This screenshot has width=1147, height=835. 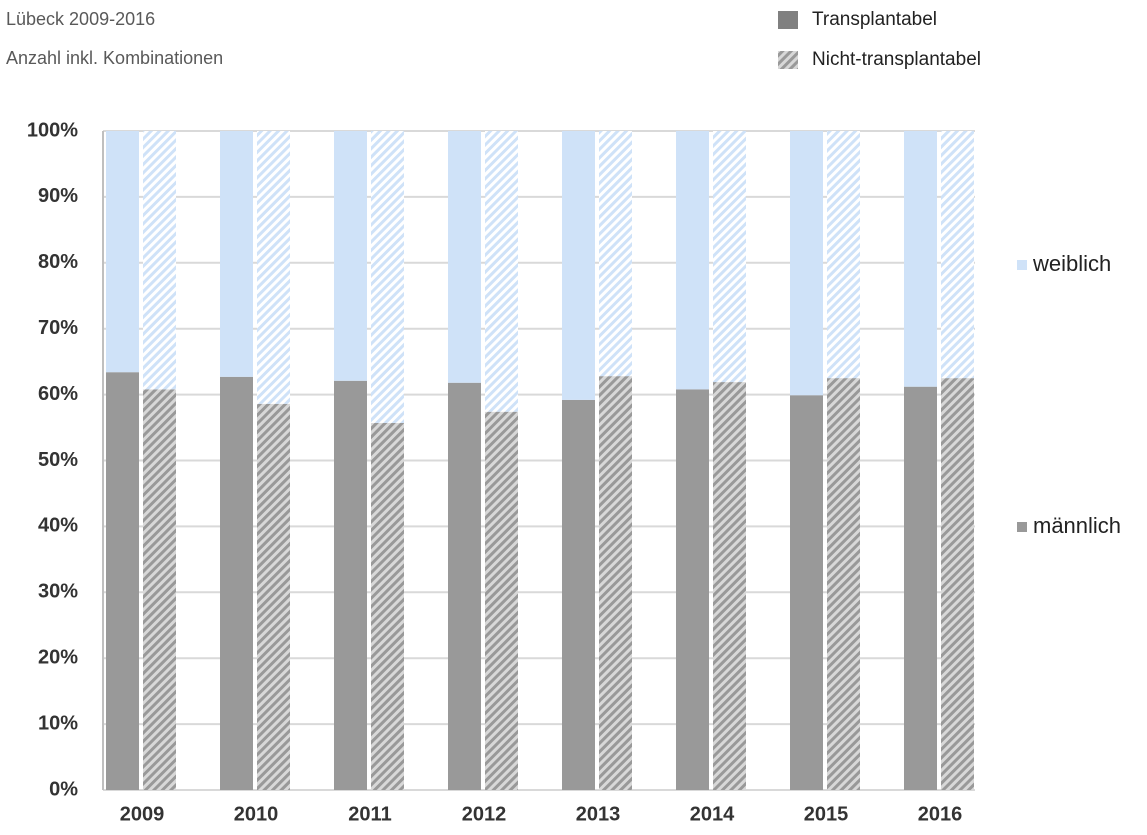 What do you see at coordinates (52, 130) in the screenshot?
I see `y-tick-label: 100%` at bounding box center [52, 130].